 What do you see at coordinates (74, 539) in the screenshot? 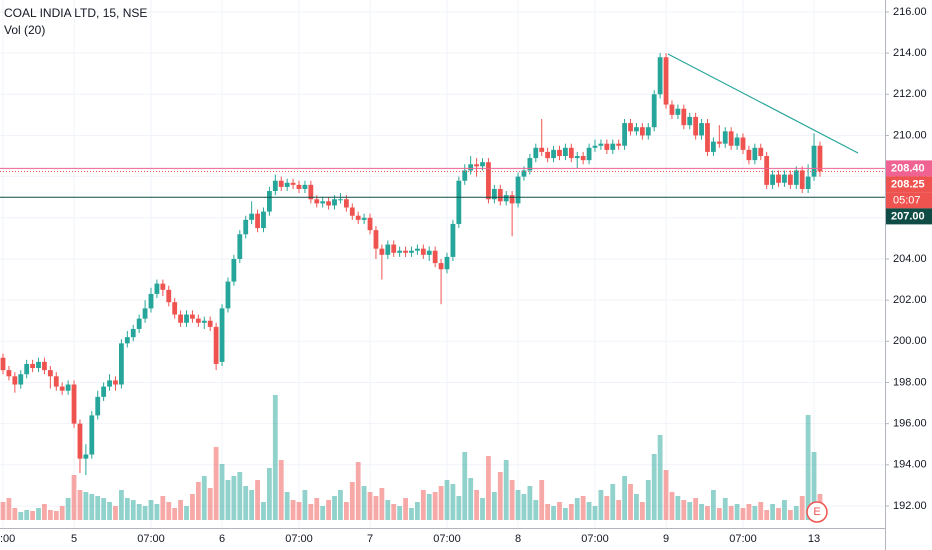
I see `x-tick-label: 5` at bounding box center [74, 539].